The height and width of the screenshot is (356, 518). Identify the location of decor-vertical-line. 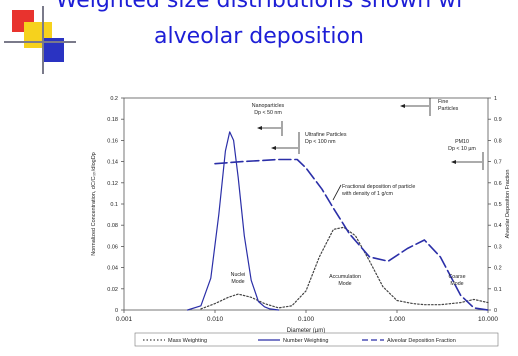
(43, 40).